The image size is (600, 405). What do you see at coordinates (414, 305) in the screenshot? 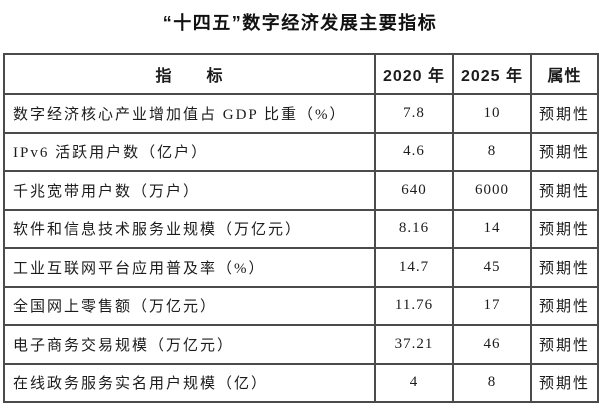
I see `value-2020-cell: 11.76` at bounding box center [414, 305].